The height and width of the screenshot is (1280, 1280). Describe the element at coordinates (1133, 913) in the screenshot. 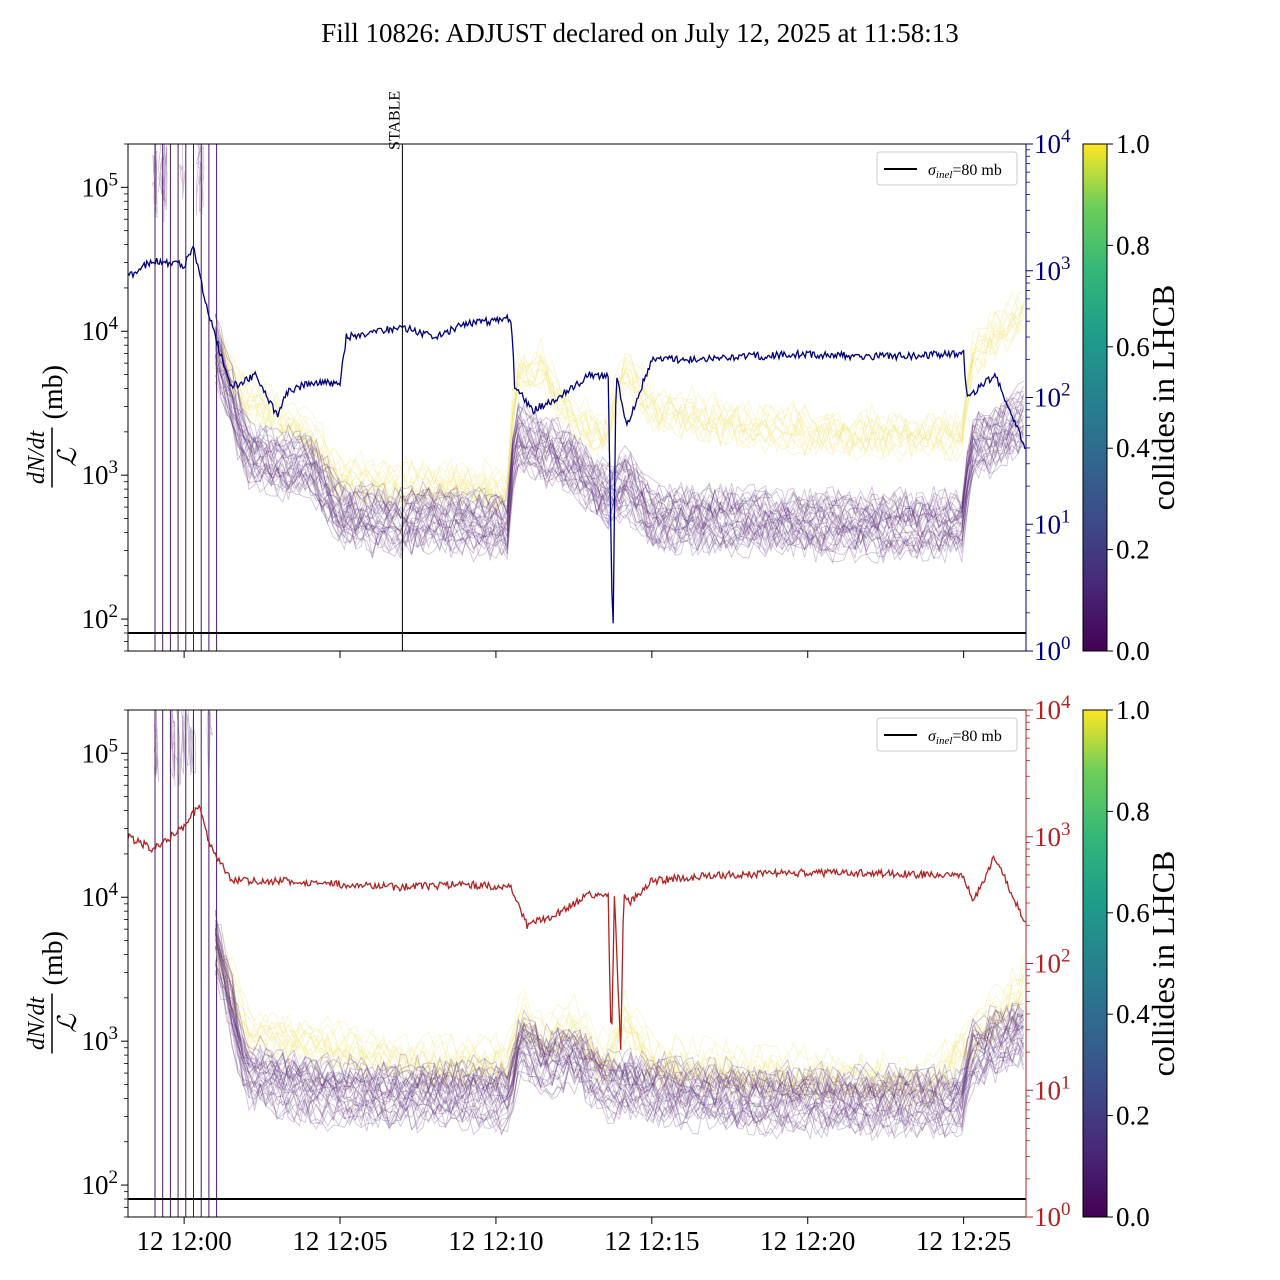

I see `colorbar-tick-label: 0.6` at that location.